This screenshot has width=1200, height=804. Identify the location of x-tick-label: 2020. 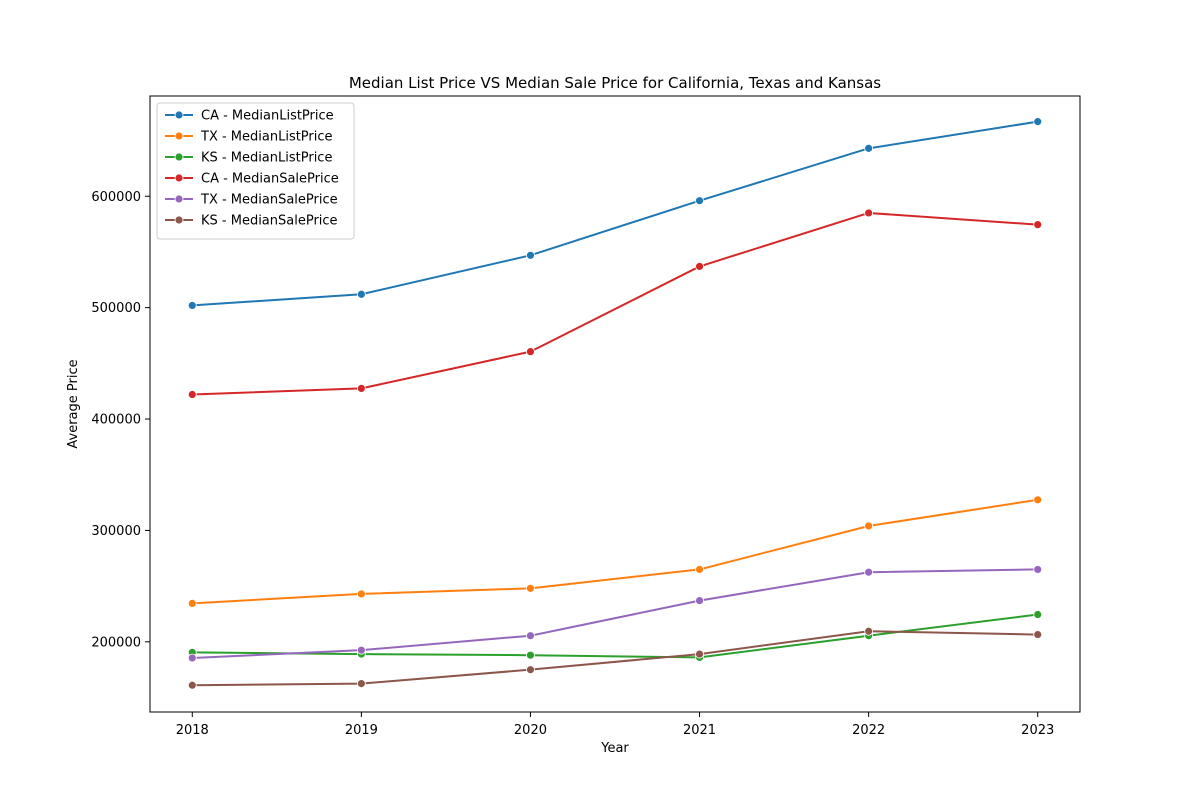
(530, 730).